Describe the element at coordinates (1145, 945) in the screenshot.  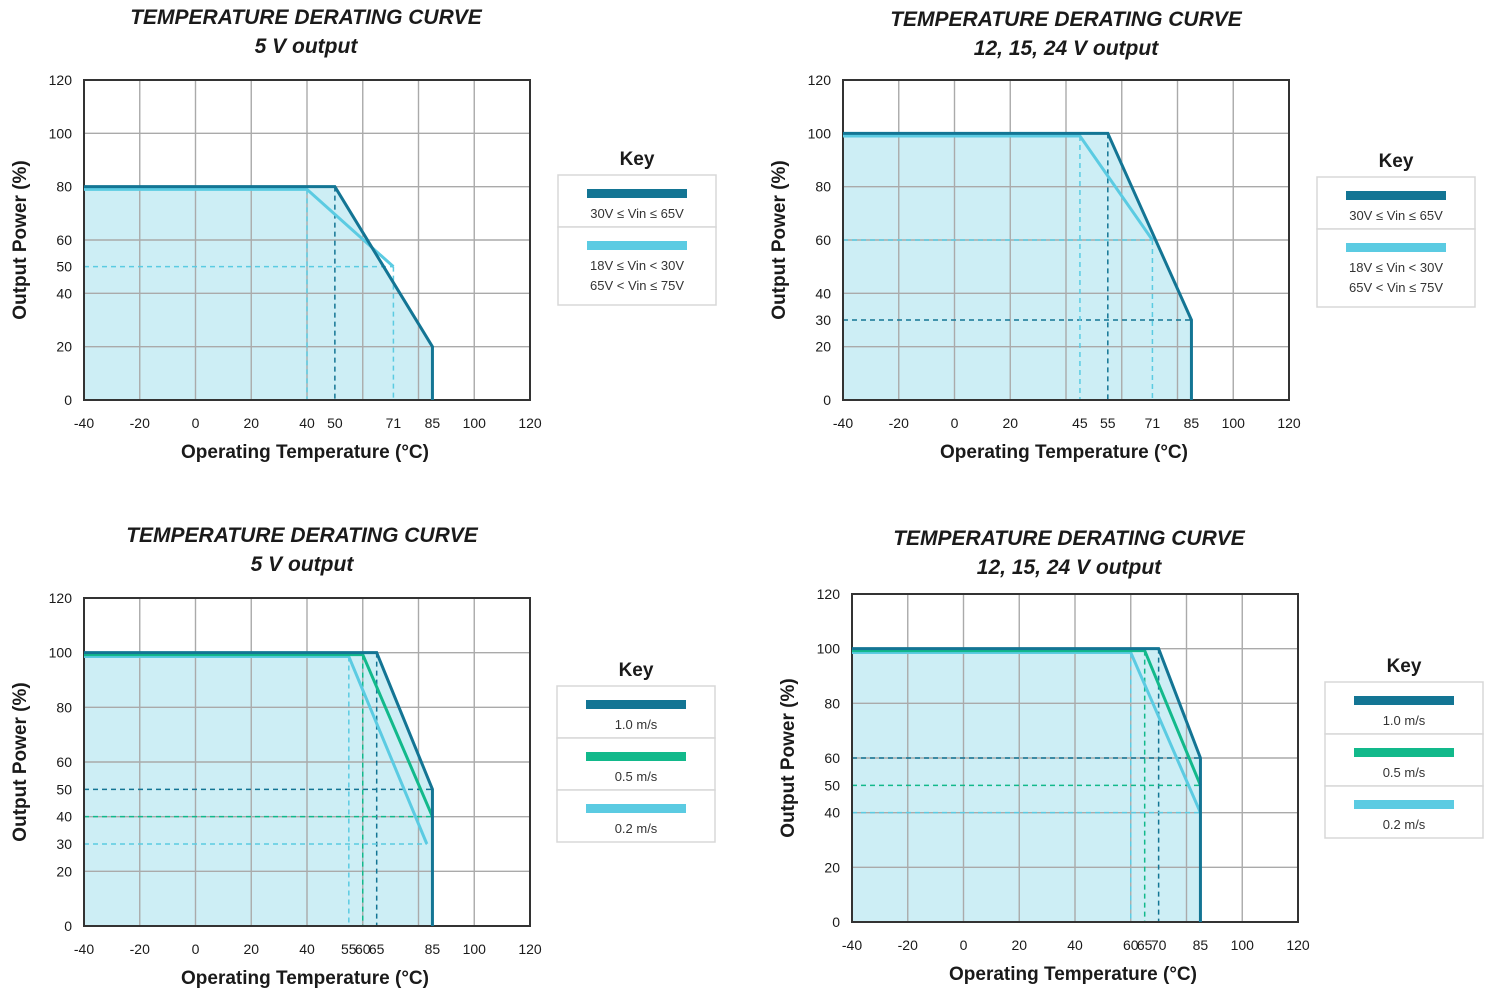
I see `x-tick-label: 65` at that location.